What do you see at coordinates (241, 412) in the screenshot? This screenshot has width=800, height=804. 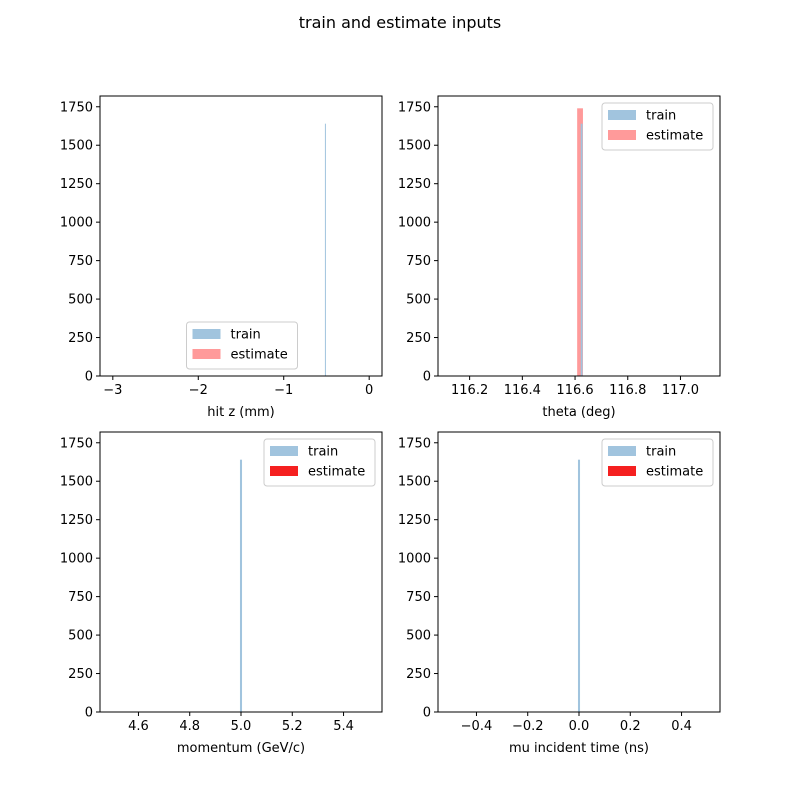 I see `x-axis-label: hit z (mm)` at bounding box center [241, 412].